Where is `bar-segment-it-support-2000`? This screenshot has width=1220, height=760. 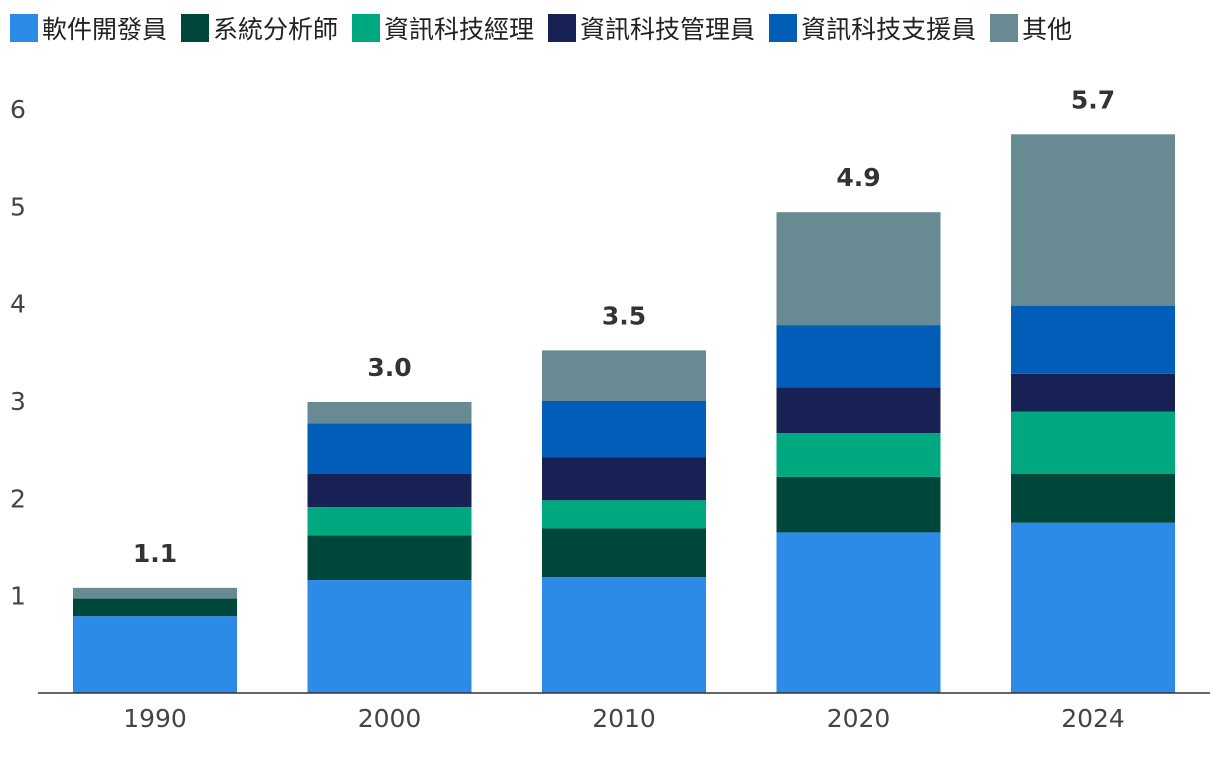
bar-segment-it-support-2000 is located at coordinates (389, 448).